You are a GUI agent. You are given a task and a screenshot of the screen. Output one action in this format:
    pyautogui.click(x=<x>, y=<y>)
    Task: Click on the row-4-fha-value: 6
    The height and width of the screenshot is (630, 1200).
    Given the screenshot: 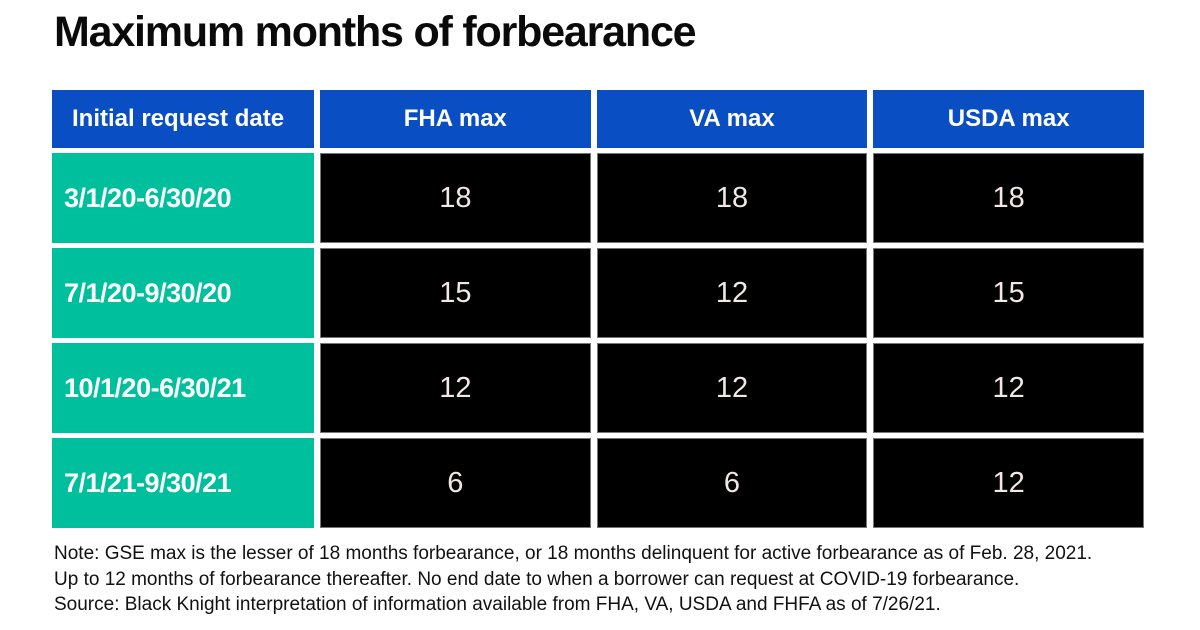 What is the action you would take?
    pyautogui.click(x=455, y=483)
    